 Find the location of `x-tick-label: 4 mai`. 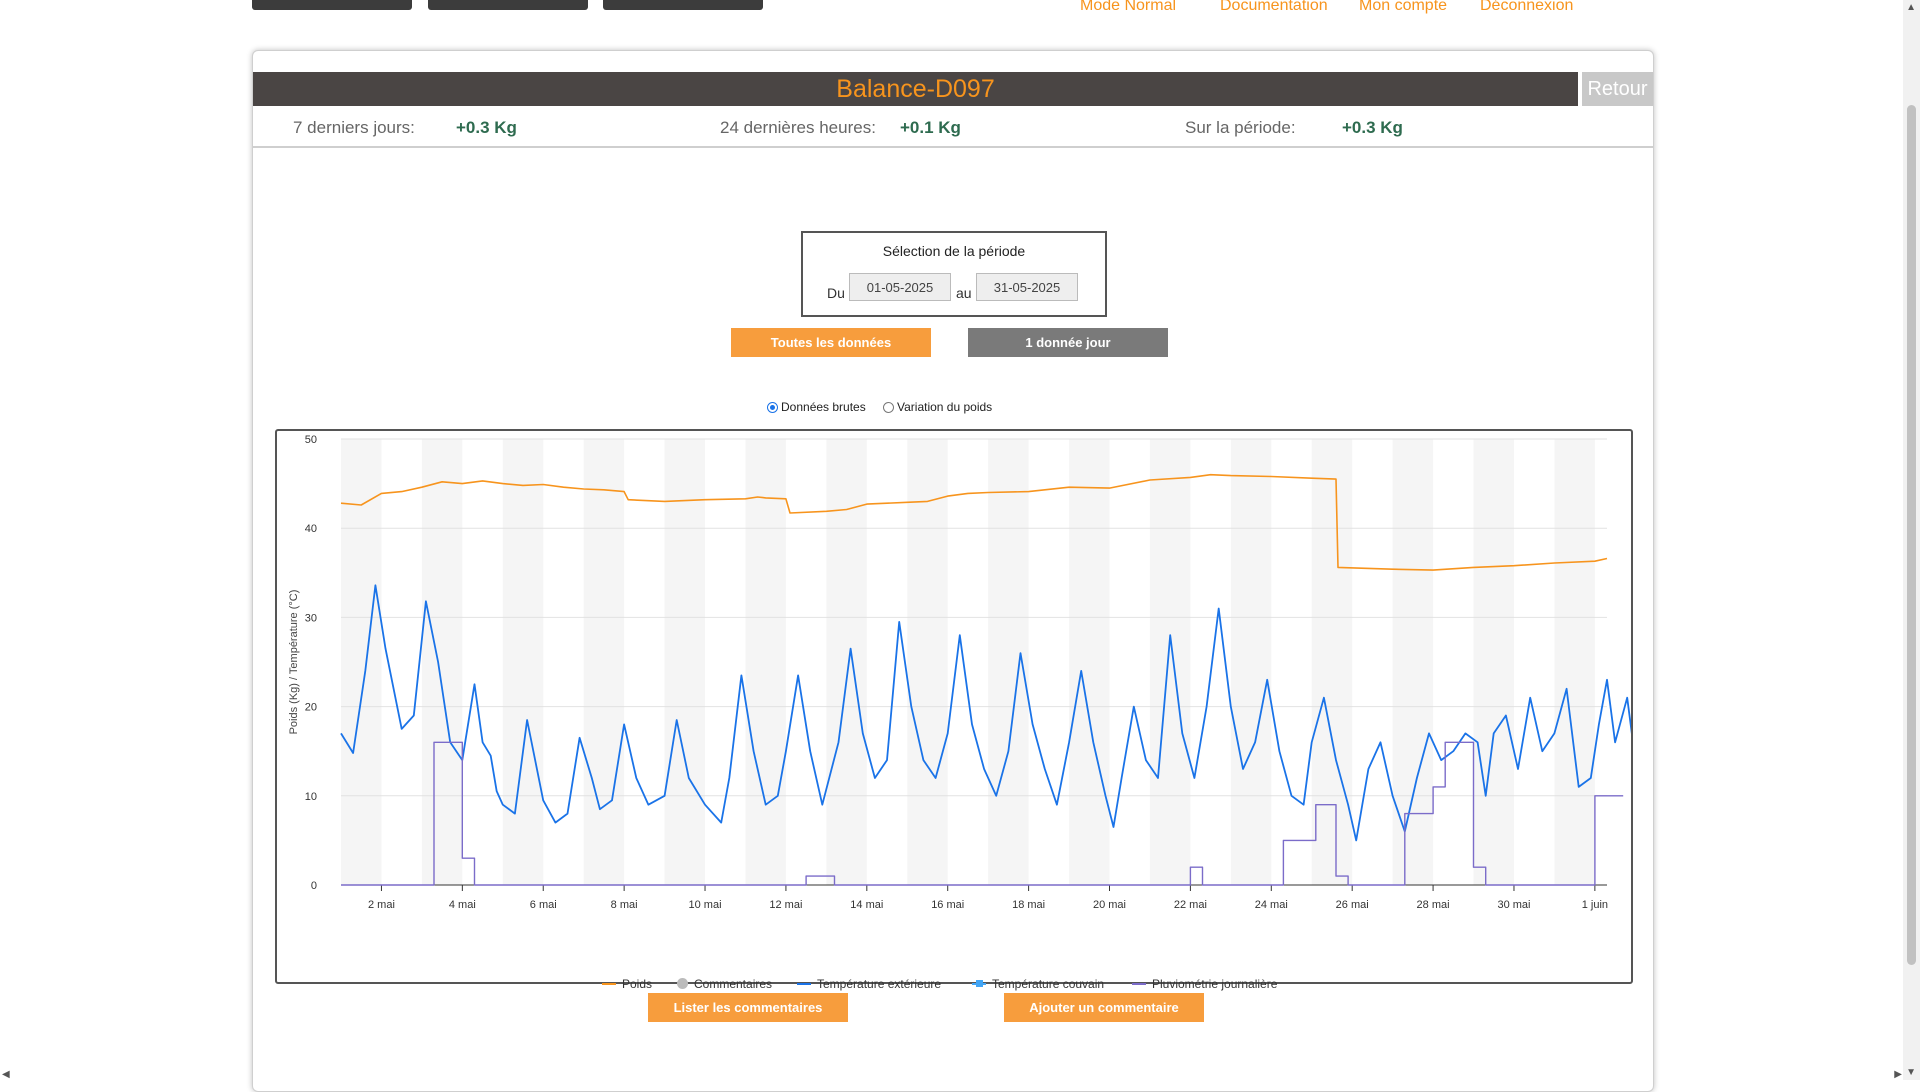

x-tick-label: 4 mai is located at coordinates (462, 905).